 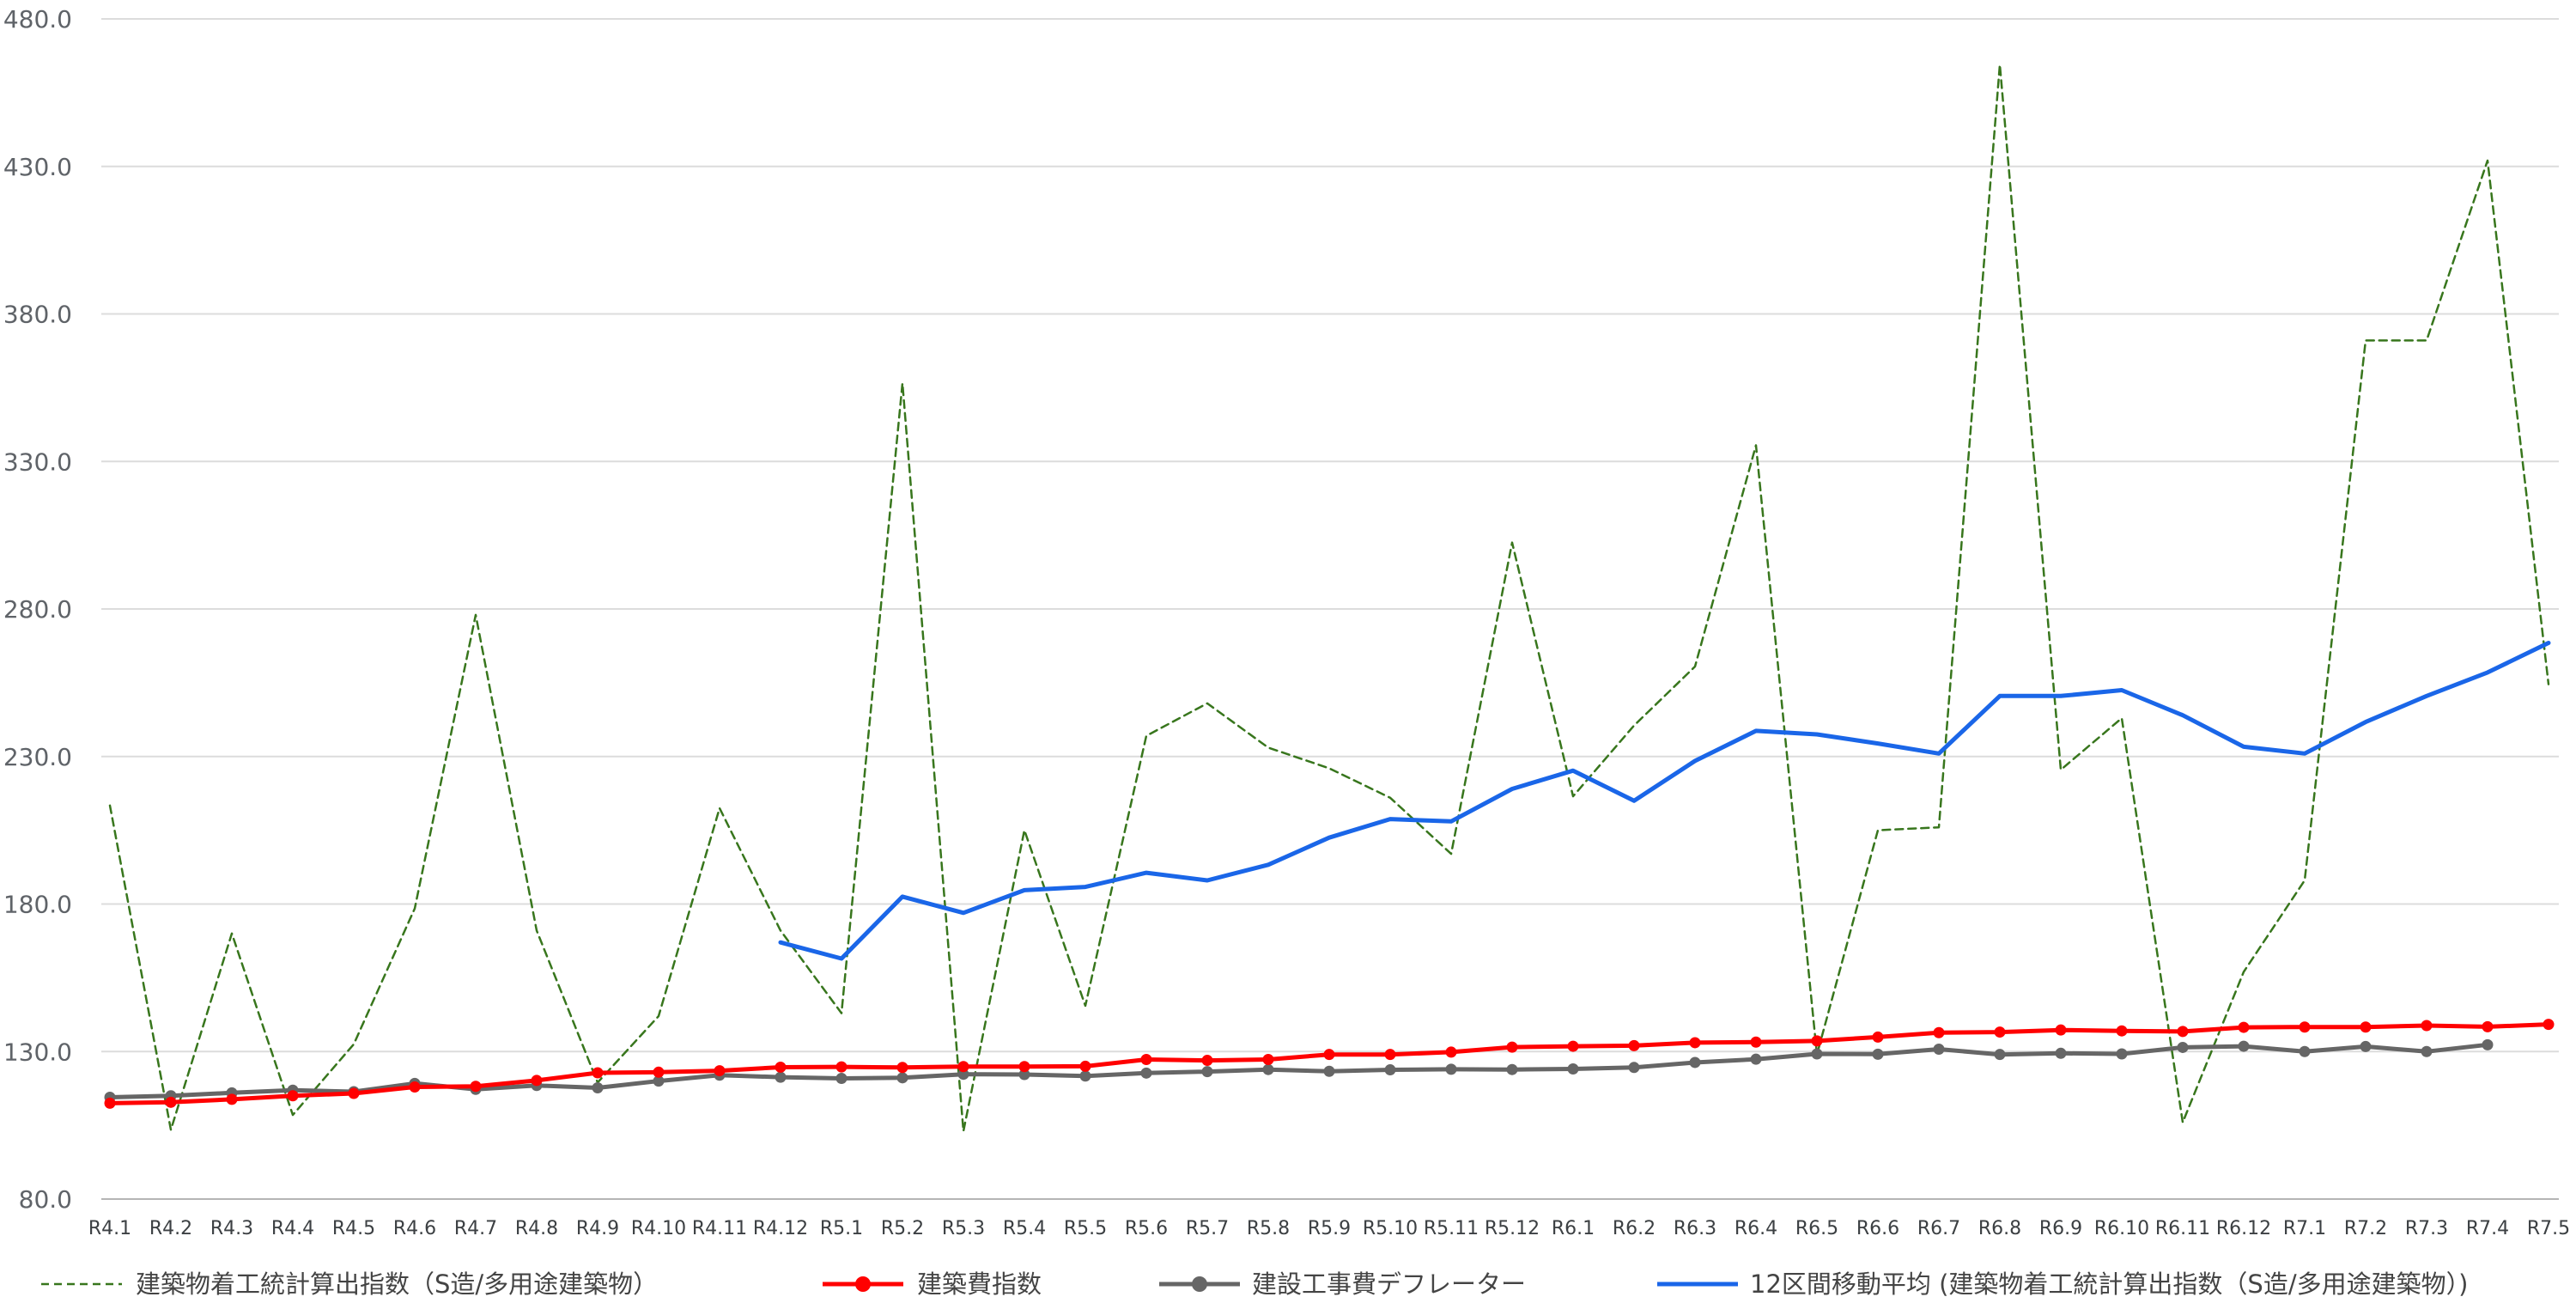 I want to click on x-tick-label: R4.3, so click(x=231, y=1228).